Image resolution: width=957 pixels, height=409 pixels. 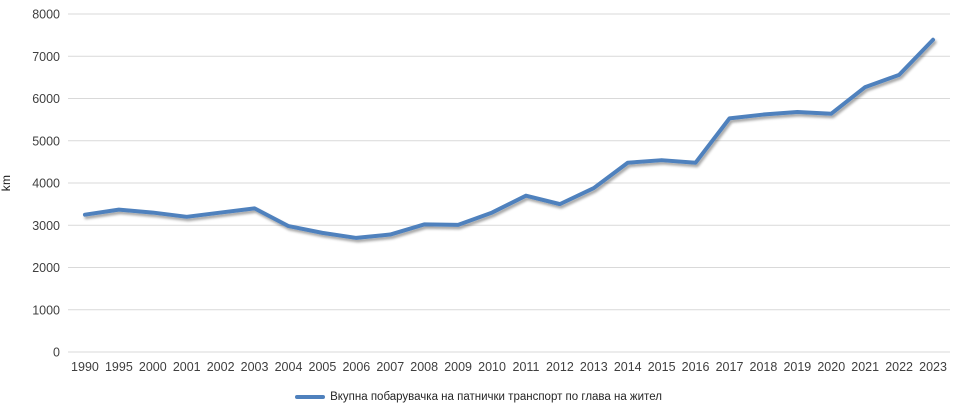 I want to click on y-tick-label: 0, so click(x=56, y=353).